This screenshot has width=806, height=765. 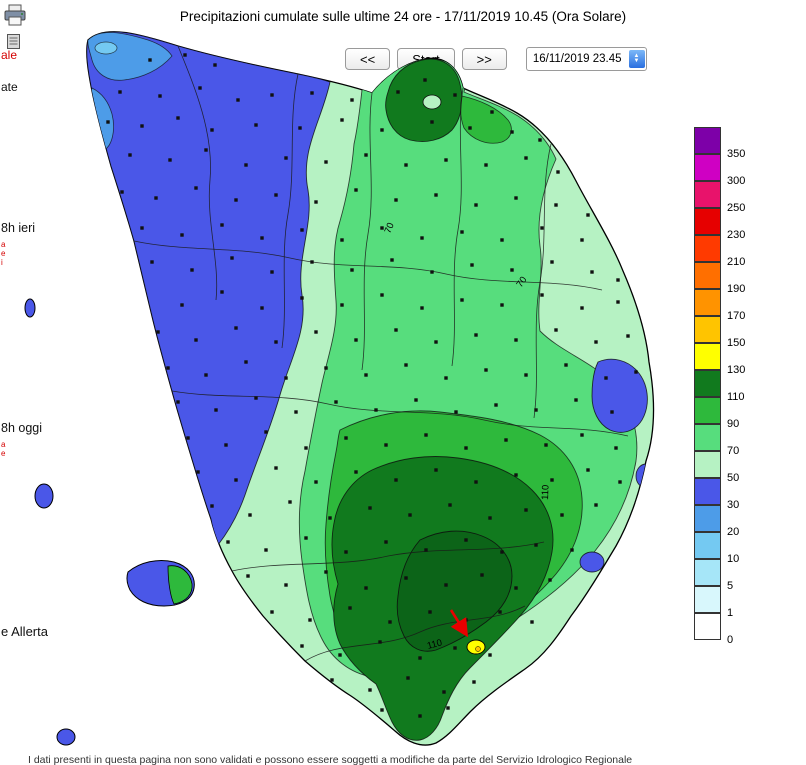 I want to click on band-130-spot, so click(x=476, y=647).